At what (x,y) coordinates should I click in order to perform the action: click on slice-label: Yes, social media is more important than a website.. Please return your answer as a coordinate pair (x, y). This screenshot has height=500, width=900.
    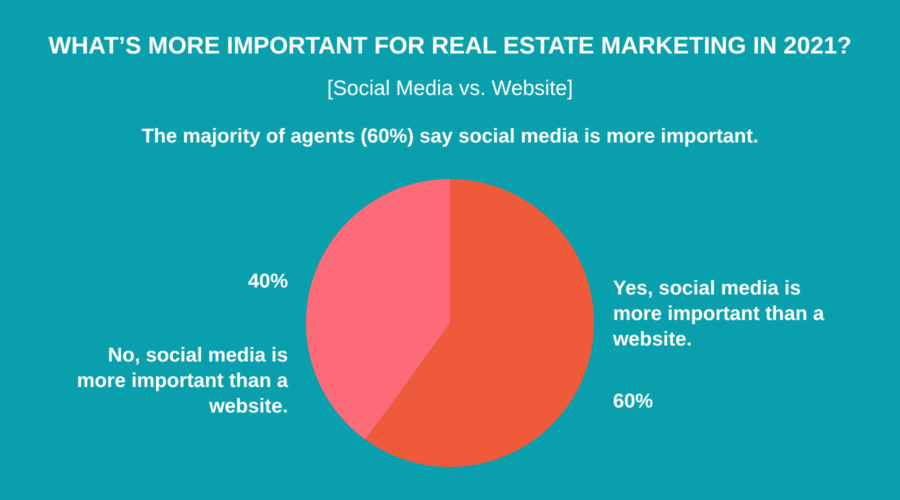
    Looking at the image, I should click on (719, 314).